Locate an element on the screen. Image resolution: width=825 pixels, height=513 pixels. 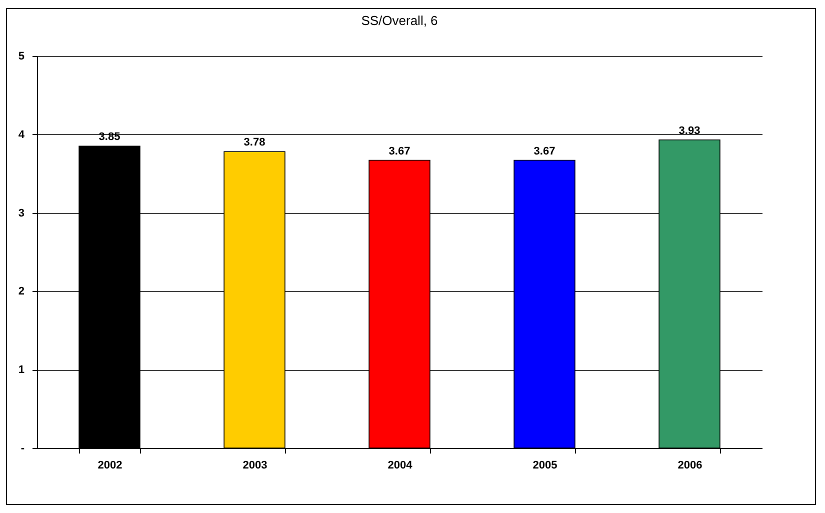
y-tick-label: 4 is located at coordinates (22, 134).